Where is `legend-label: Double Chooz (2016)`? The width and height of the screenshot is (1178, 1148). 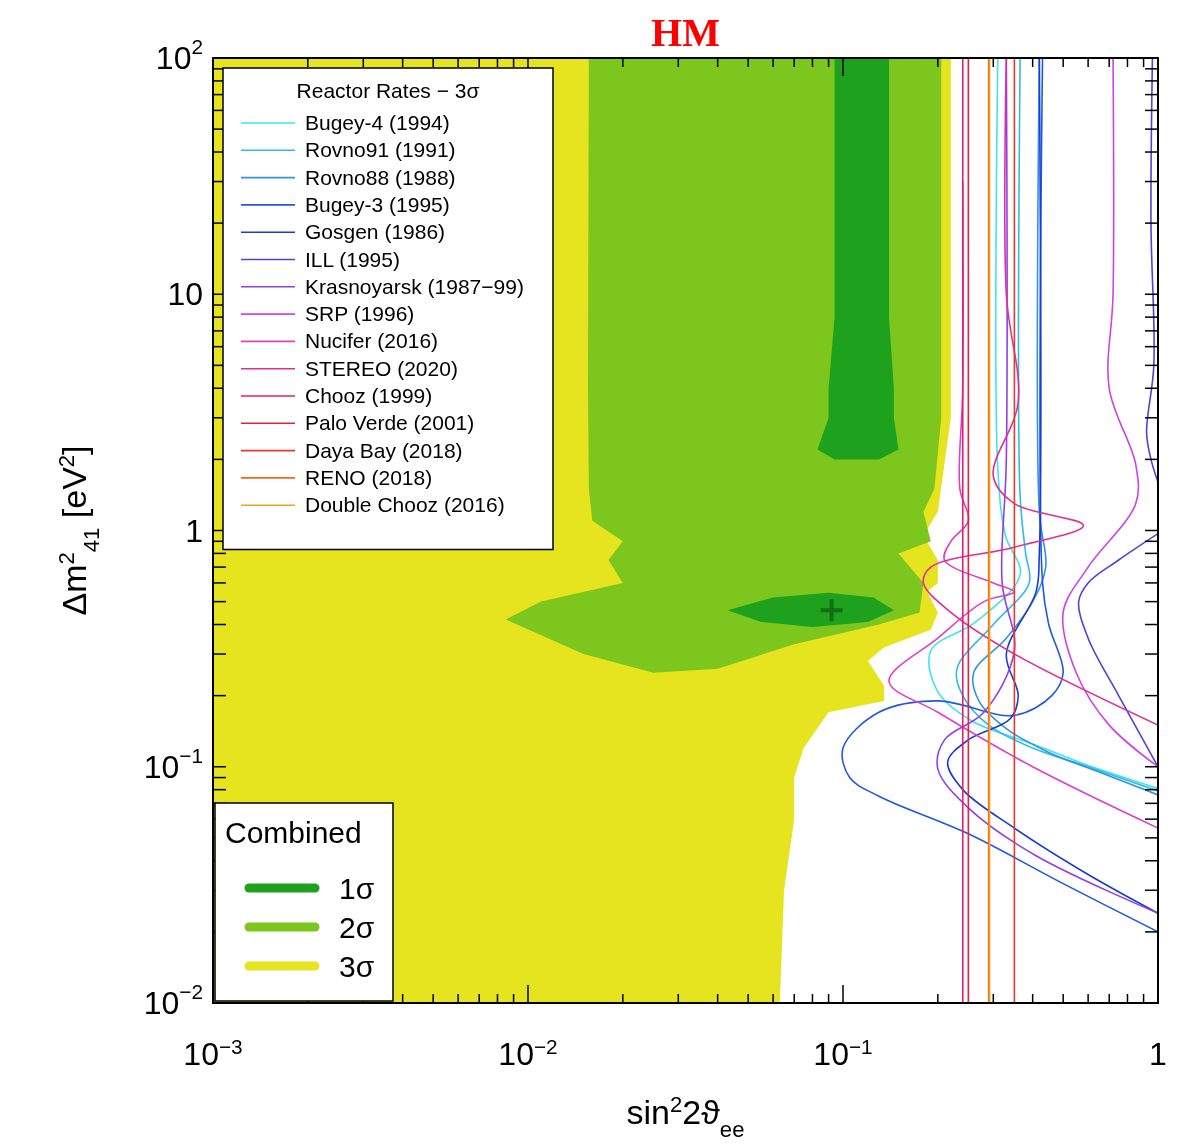 legend-label: Double Chooz (2016) is located at coordinates (405, 505).